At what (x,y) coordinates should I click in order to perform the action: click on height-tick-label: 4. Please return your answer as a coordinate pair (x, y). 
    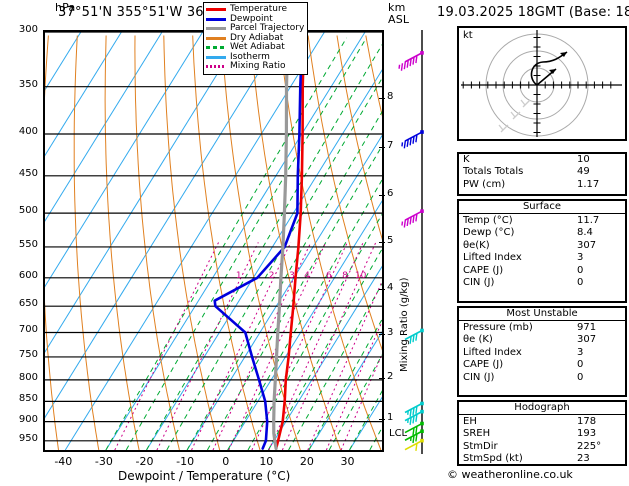
    Looking at the image, I should click on (390, 287).